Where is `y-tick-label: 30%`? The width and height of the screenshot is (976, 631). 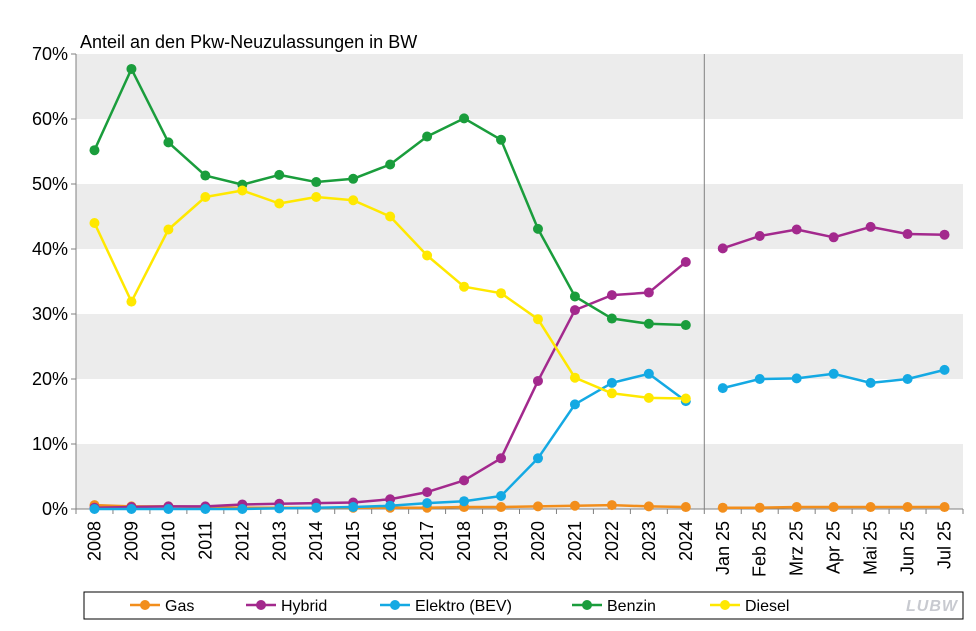 y-tick-label: 30% is located at coordinates (50, 314).